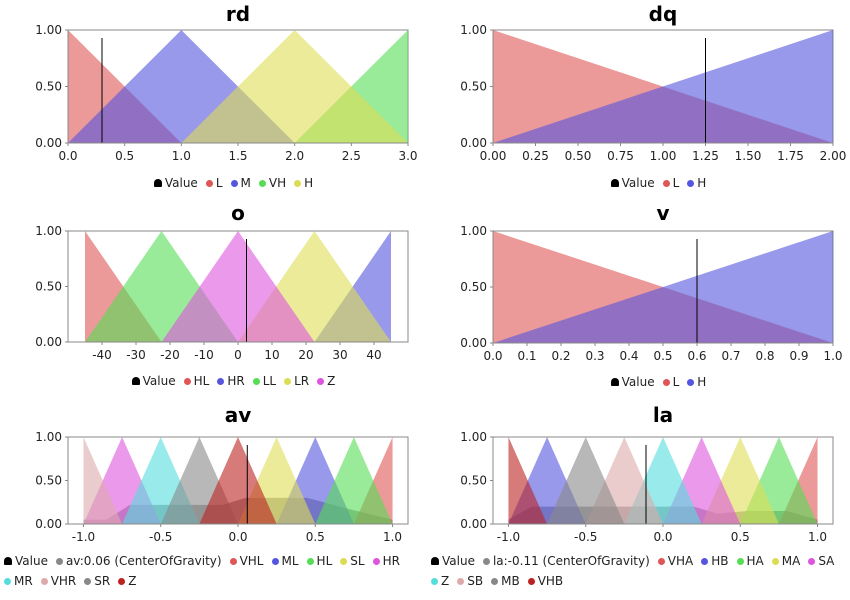  I want to click on legend-item: HA, so click(750, 561).